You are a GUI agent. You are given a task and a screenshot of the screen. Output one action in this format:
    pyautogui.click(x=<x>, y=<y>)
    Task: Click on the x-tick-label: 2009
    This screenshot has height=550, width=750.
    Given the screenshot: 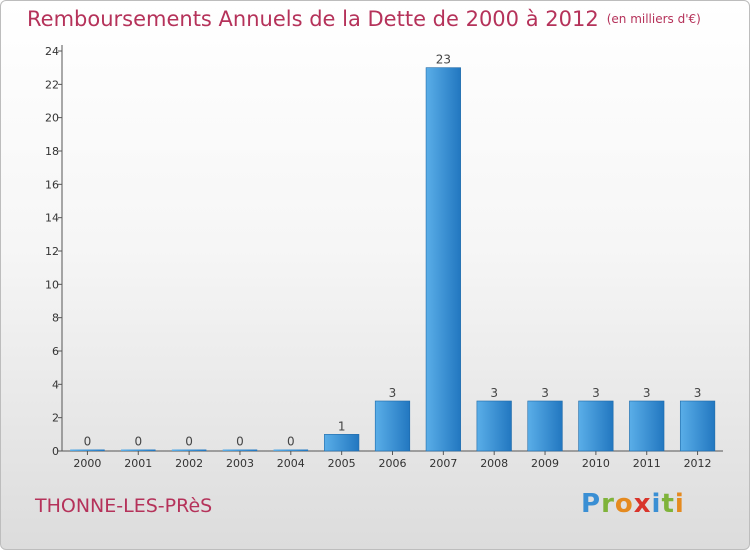 What is the action you would take?
    pyautogui.click(x=545, y=463)
    